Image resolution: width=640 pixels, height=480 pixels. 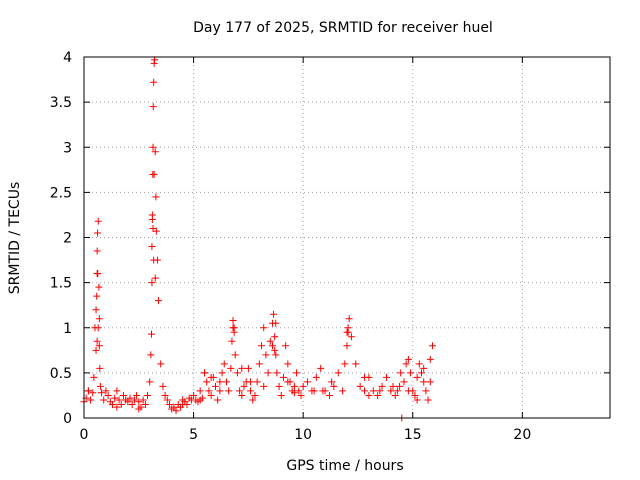 What do you see at coordinates (61, 284) in the screenshot?
I see `y-tick-label: 1.5` at bounding box center [61, 284].